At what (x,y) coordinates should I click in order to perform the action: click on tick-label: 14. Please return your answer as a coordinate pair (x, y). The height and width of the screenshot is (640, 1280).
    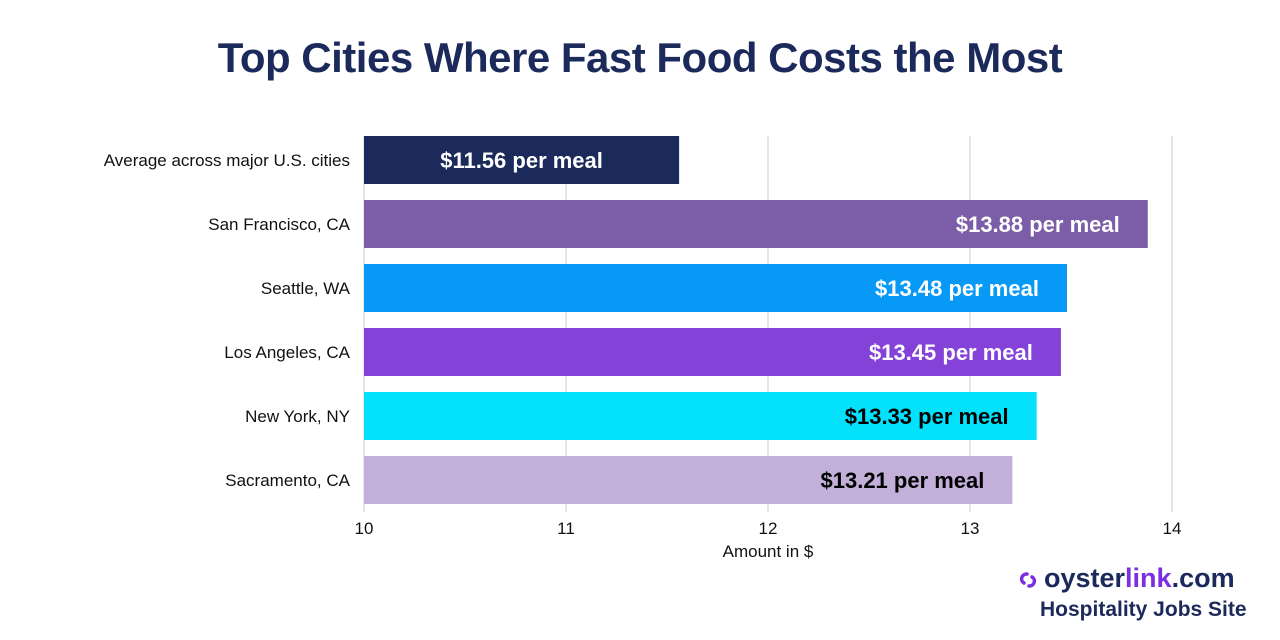
    Looking at the image, I should click on (1172, 528).